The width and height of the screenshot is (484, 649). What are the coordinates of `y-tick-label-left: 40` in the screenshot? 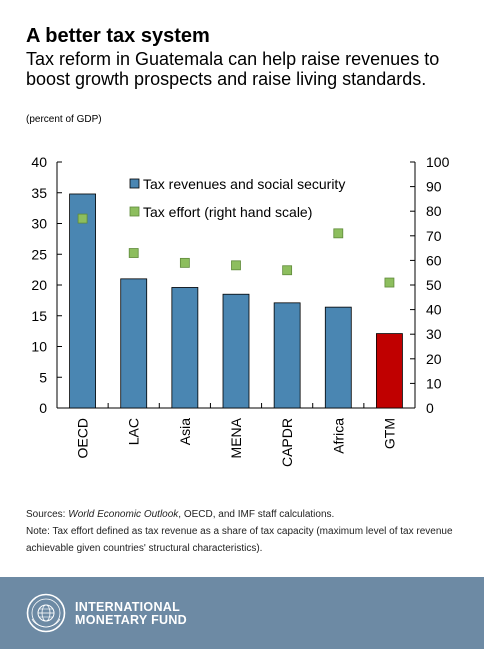 It's located at (39, 162).